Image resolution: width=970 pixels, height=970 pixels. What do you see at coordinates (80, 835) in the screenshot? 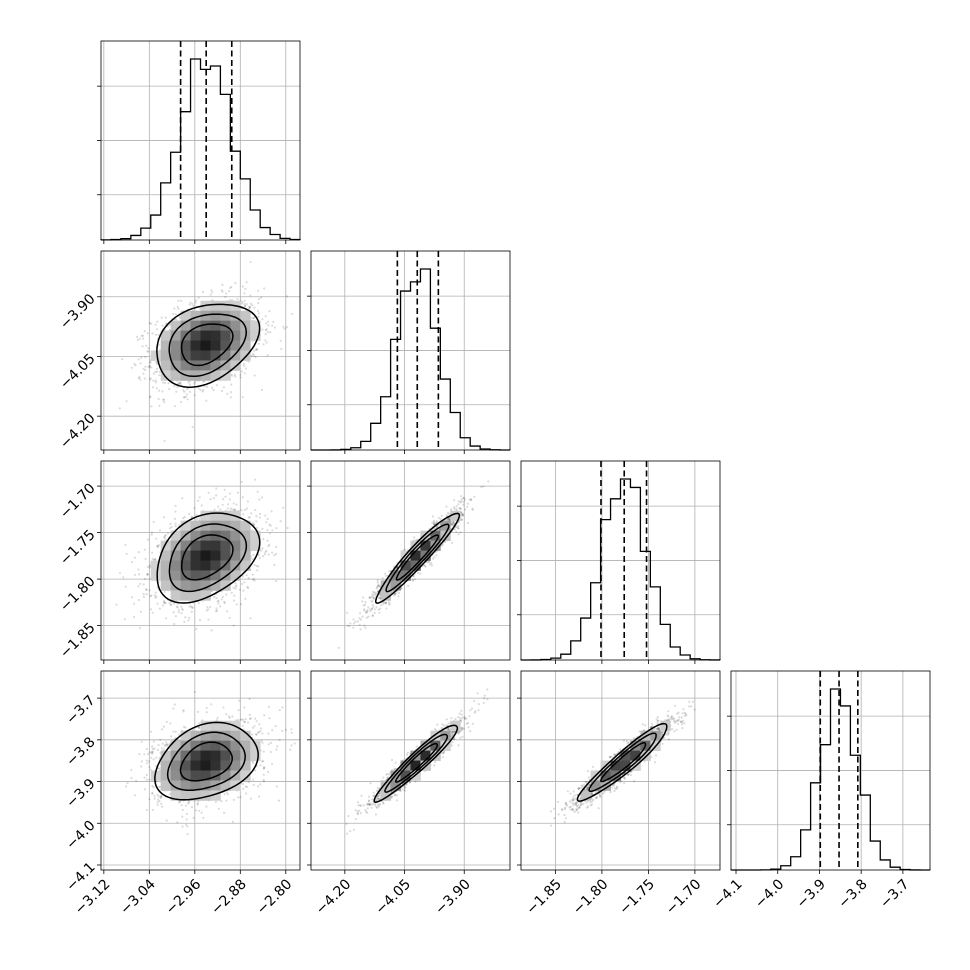
I see `y-tick-label-3-1: −4.0` at bounding box center [80, 835].